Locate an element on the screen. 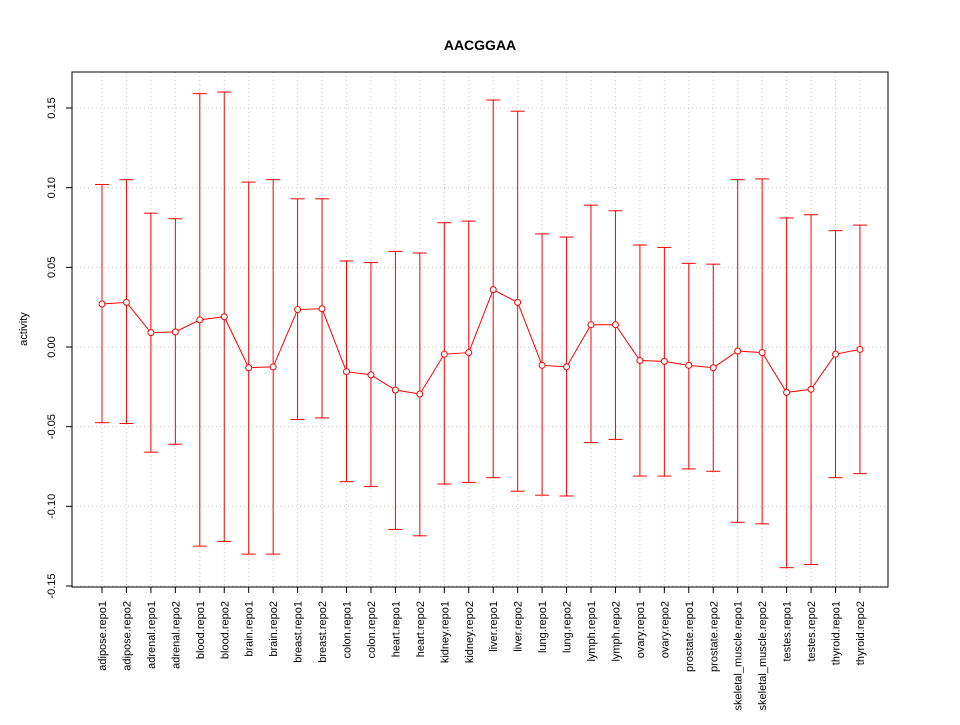  y-axis-label: activity is located at coordinates (24, 329).